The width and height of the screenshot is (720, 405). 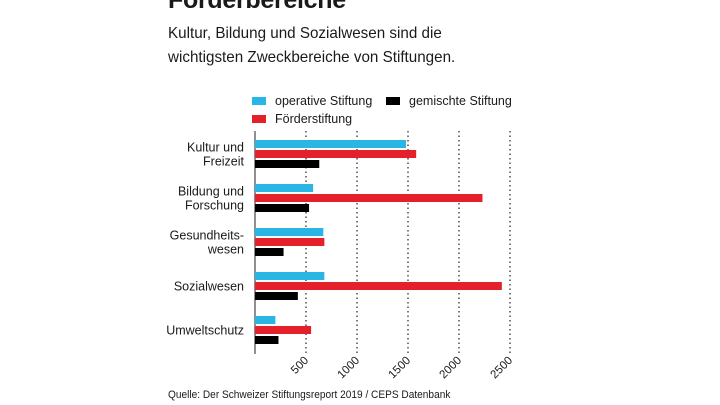 What do you see at coordinates (215, 148) in the screenshot?
I see `category-label: Kultur und` at bounding box center [215, 148].